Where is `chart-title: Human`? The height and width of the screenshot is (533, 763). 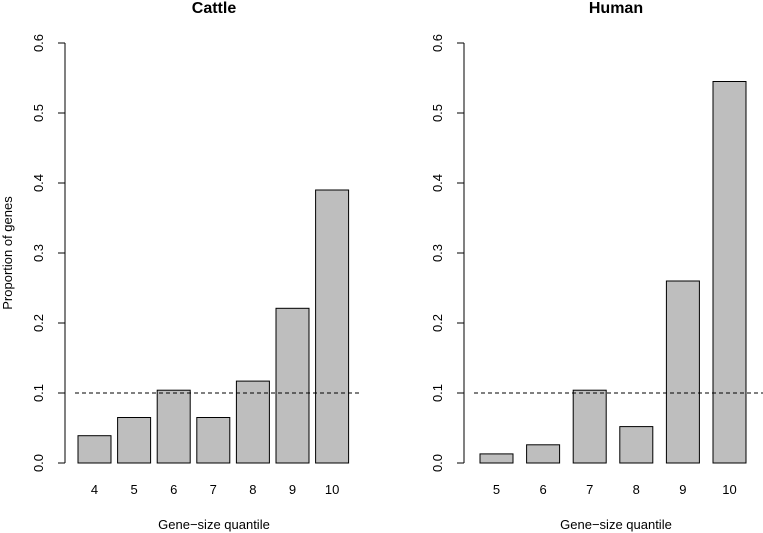
chart-title: Human is located at coordinates (616, 8).